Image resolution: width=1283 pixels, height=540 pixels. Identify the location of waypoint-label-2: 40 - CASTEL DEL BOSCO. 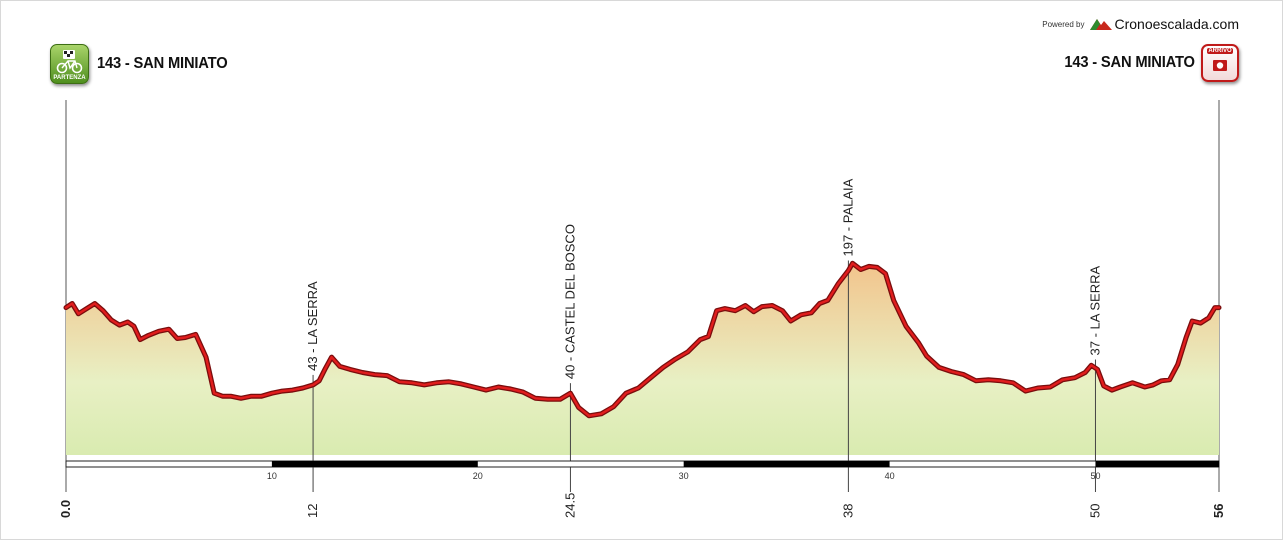
(569, 301).